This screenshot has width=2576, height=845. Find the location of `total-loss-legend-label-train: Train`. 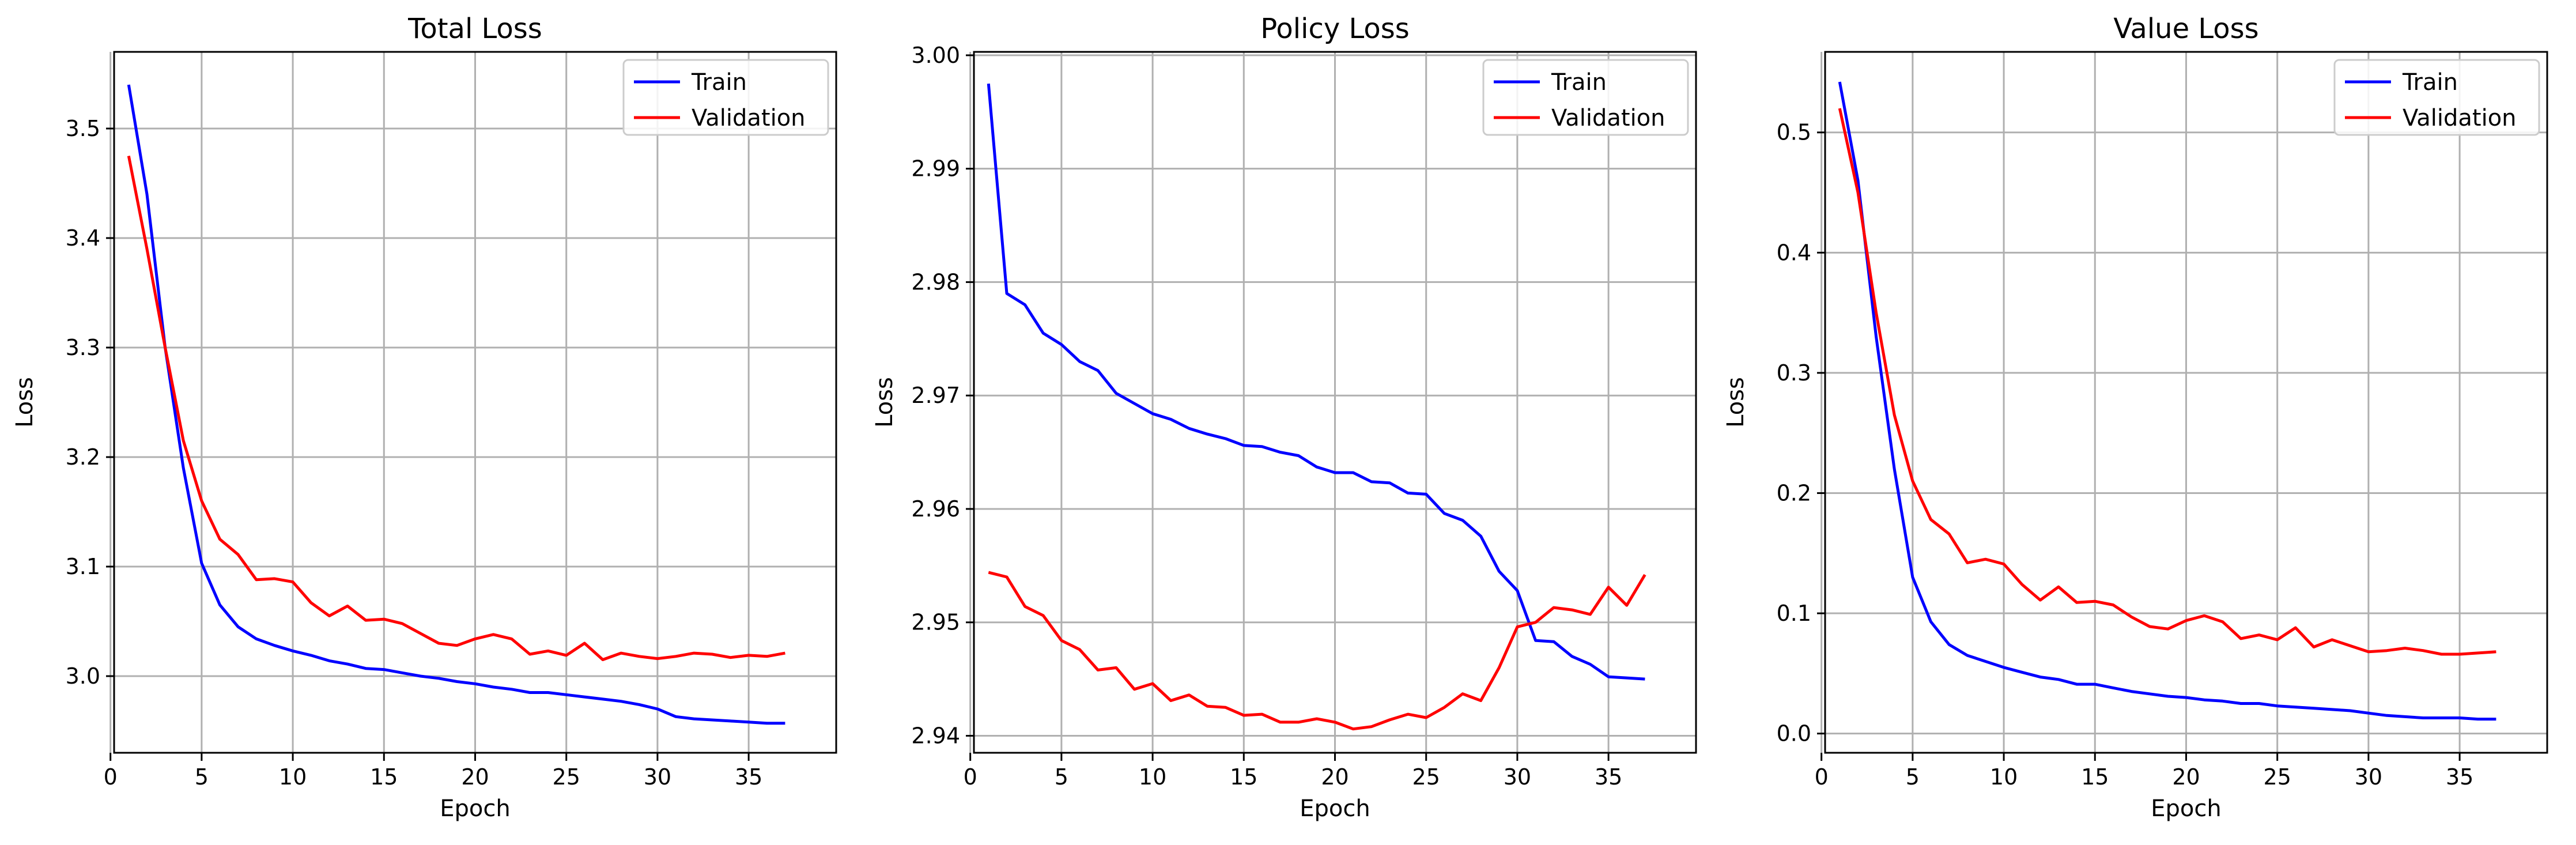

total-loss-legend-label-train: Train is located at coordinates (719, 83).